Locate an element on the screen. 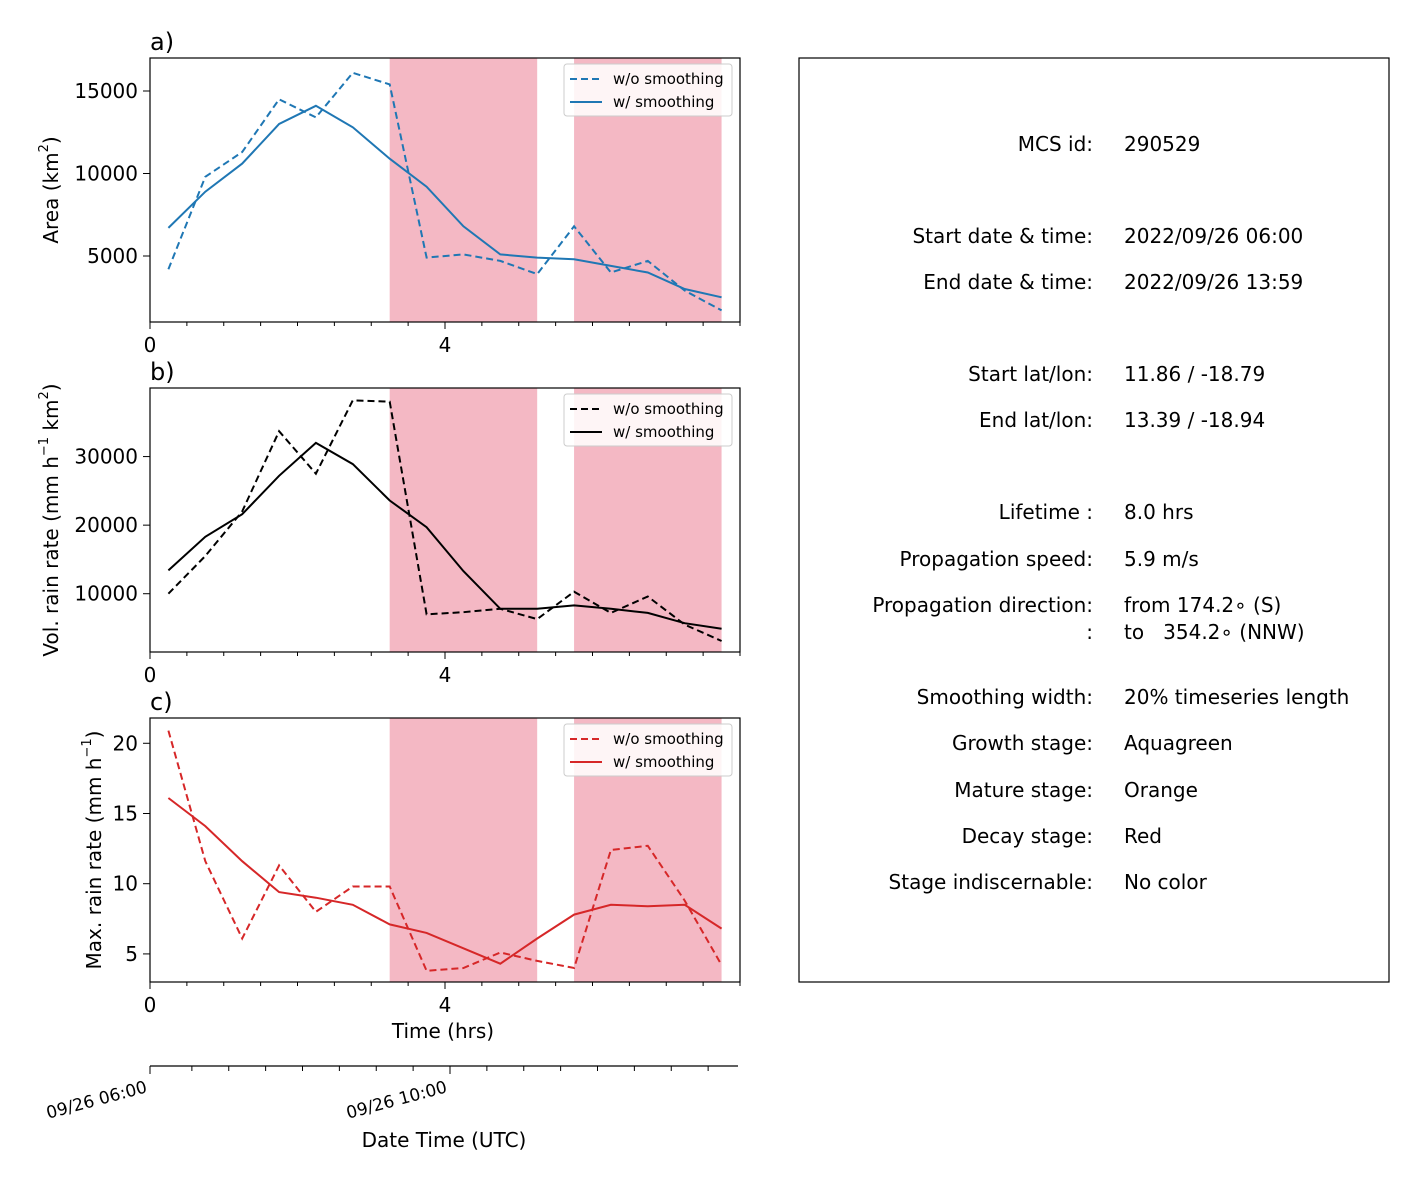 This screenshot has height=1185, width=1419. info-value: 2022/09/26 06:00 is located at coordinates (1213, 236).